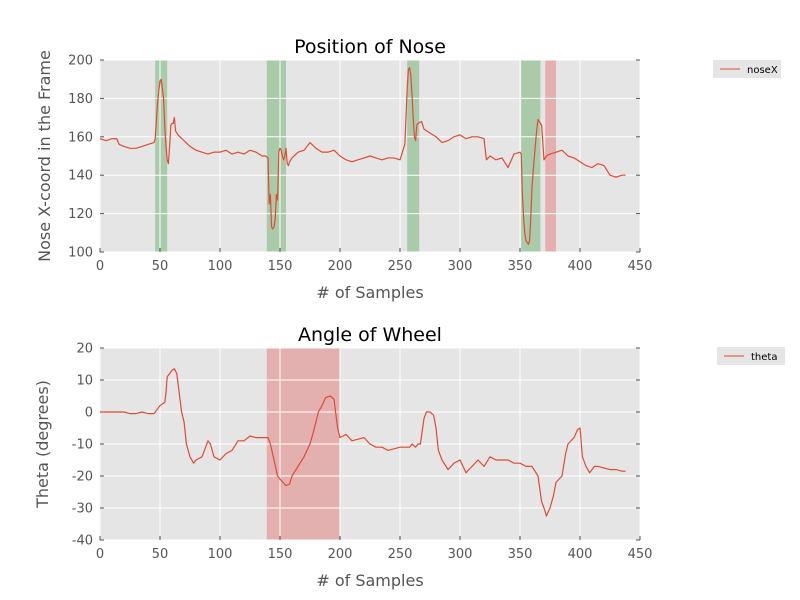 The height and width of the screenshot is (600, 800). I want to click on tick-label-x-theta-100: 100, so click(220, 554).